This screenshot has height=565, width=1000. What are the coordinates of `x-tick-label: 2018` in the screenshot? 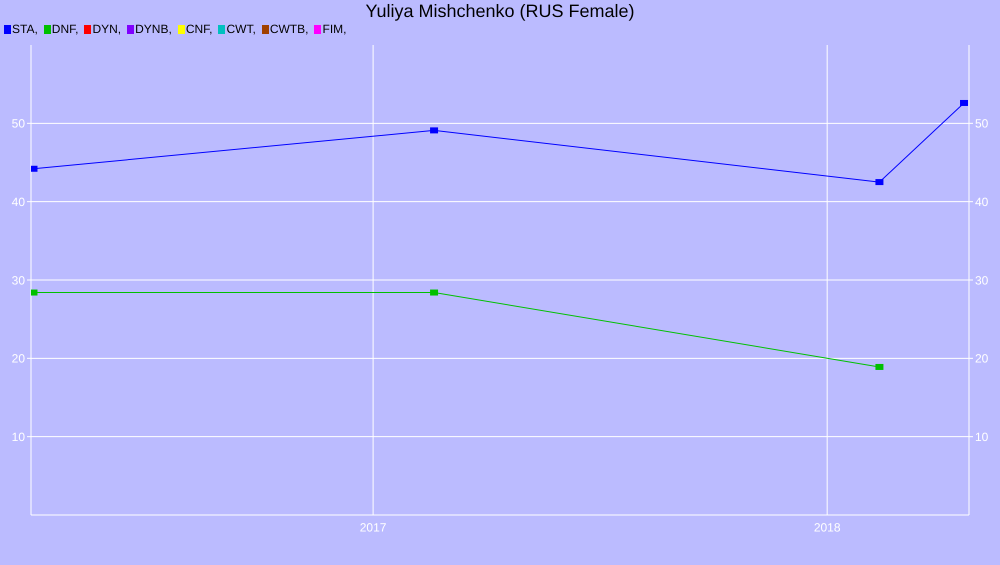 It's located at (827, 527).